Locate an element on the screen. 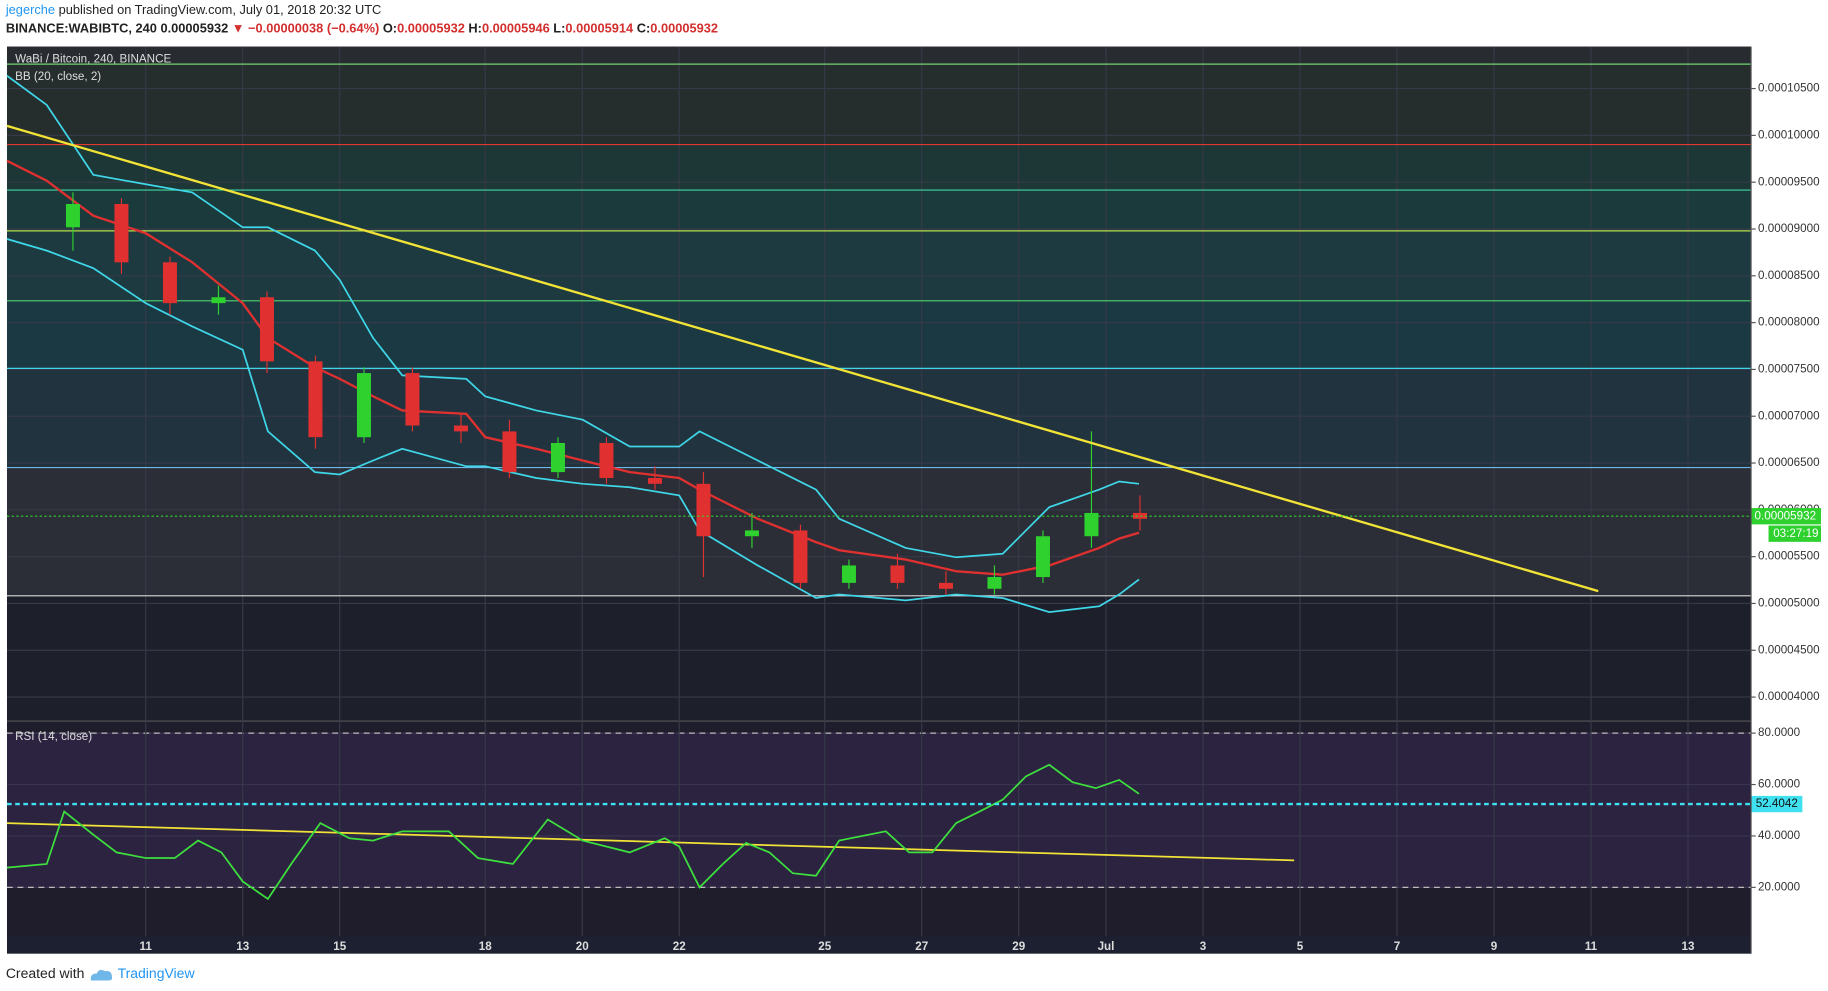 The height and width of the screenshot is (991, 1828). y-tick-label: 0.00006500 is located at coordinates (1789, 462).